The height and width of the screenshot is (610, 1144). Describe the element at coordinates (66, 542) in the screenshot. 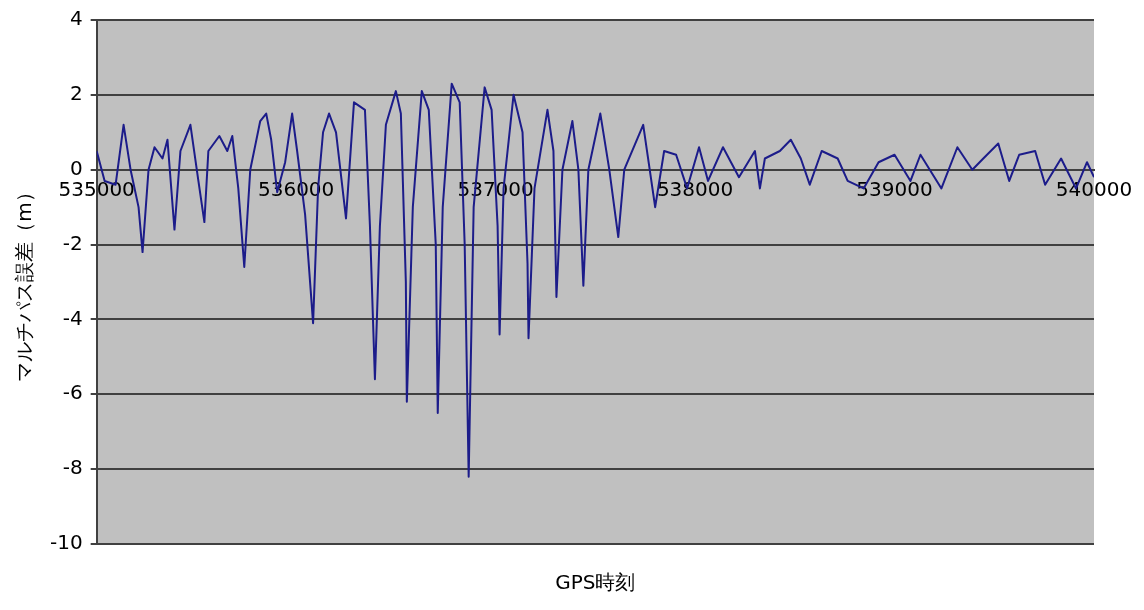

I see `y-tick-label: -10` at that location.